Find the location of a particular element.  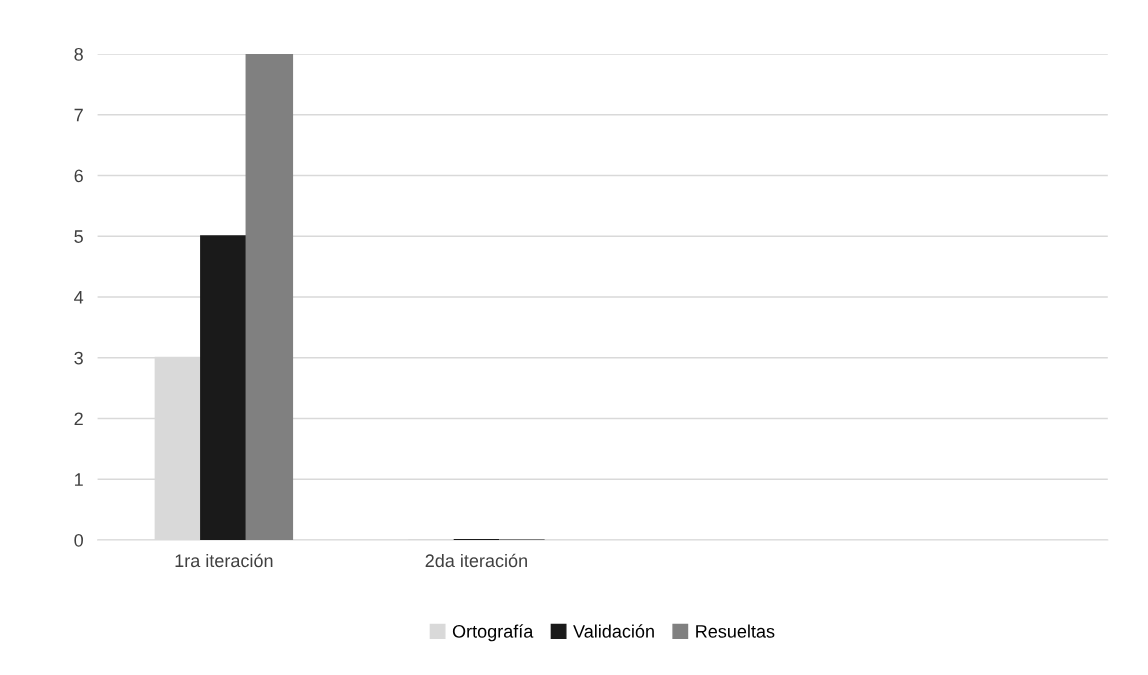

legend-label: Resueltas is located at coordinates (735, 631).